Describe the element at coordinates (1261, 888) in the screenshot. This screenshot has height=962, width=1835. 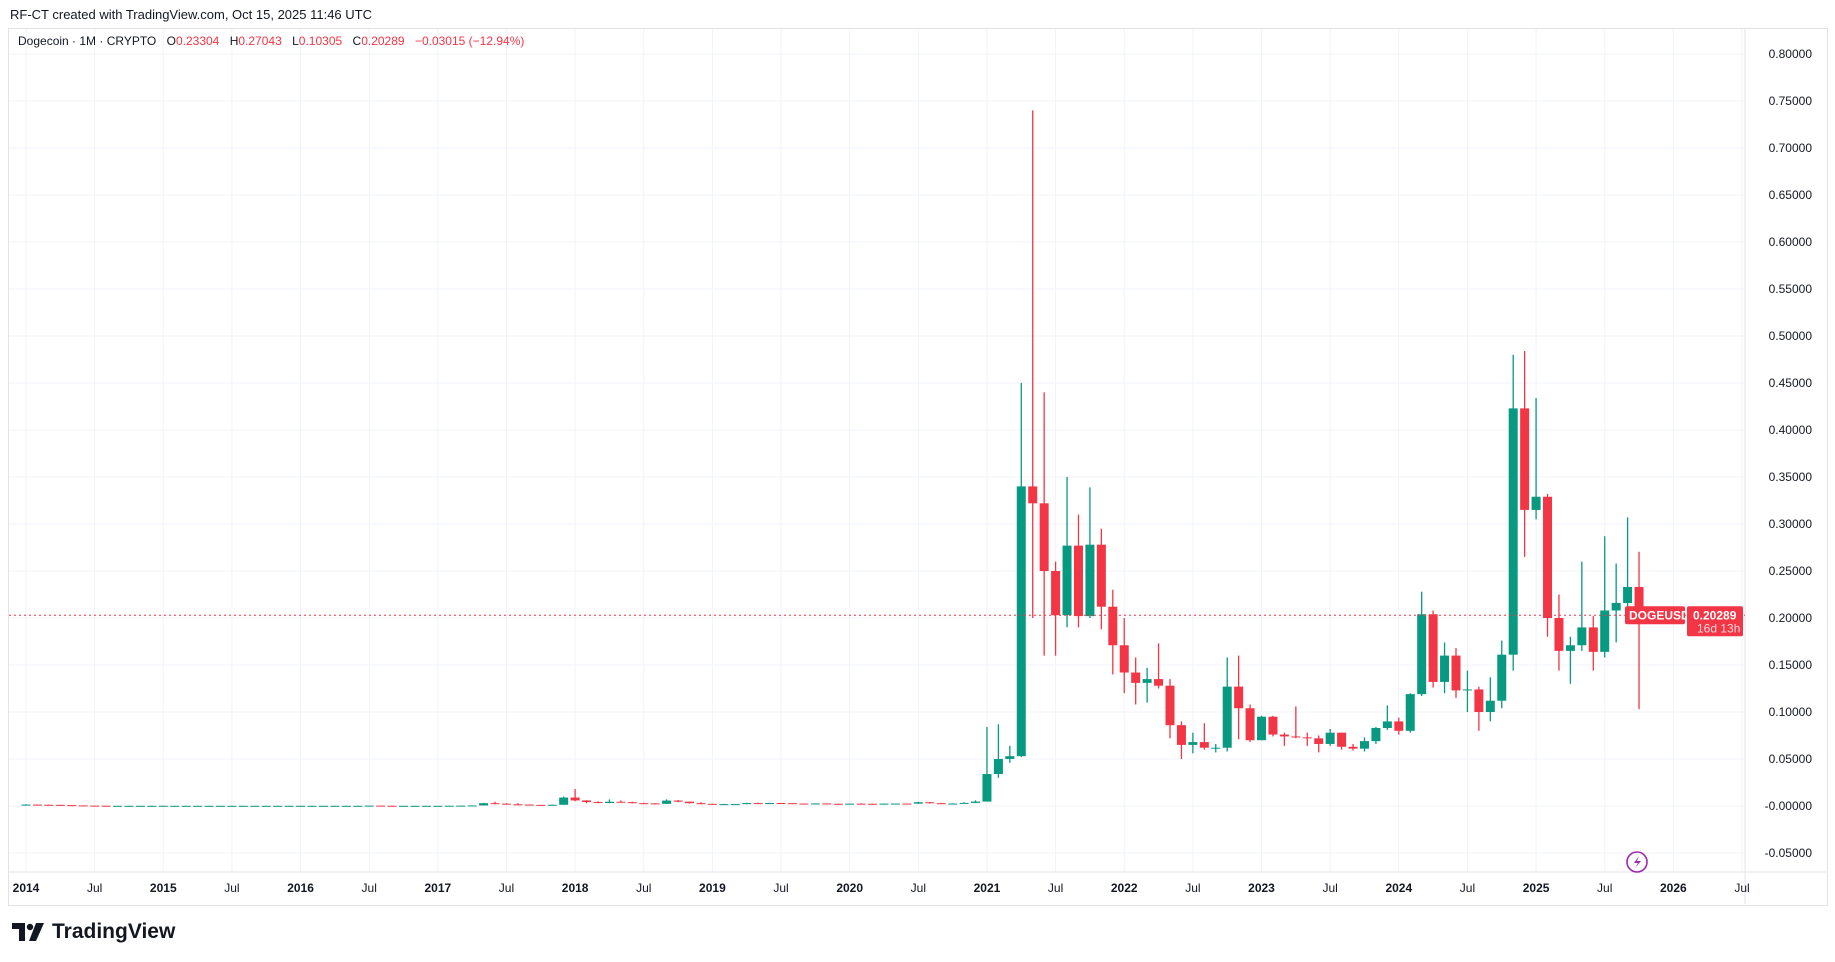
I see `x-tick-label: 2023` at that location.